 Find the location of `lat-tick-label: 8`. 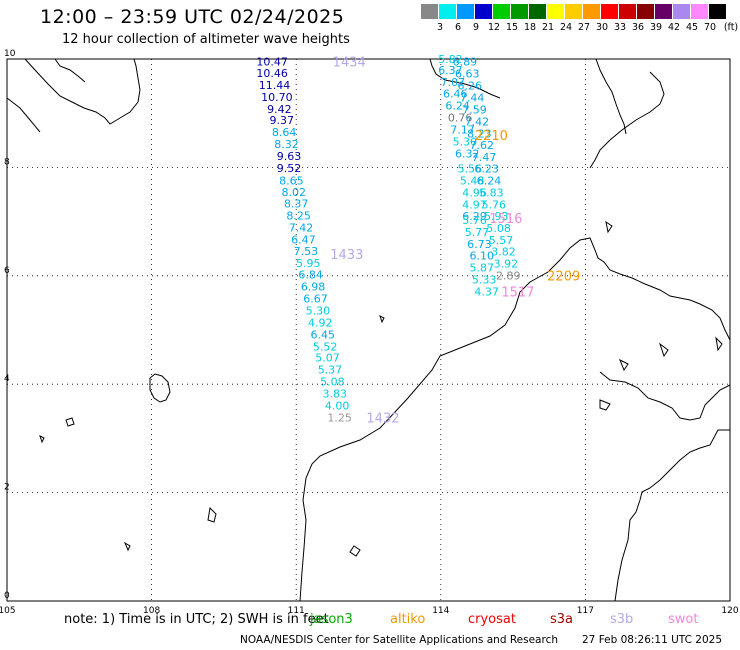

lat-tick-label: 8 is located at coordinates (7, 162).